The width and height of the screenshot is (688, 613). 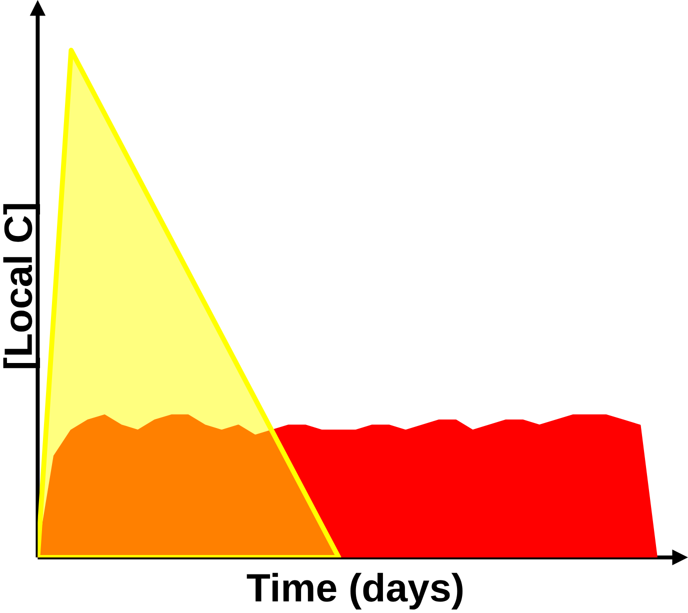 What do you see at coordinates (354, 591) in the screenshot?
I see `x-axis-title: Time (days)` at bounding box center [354, 591].